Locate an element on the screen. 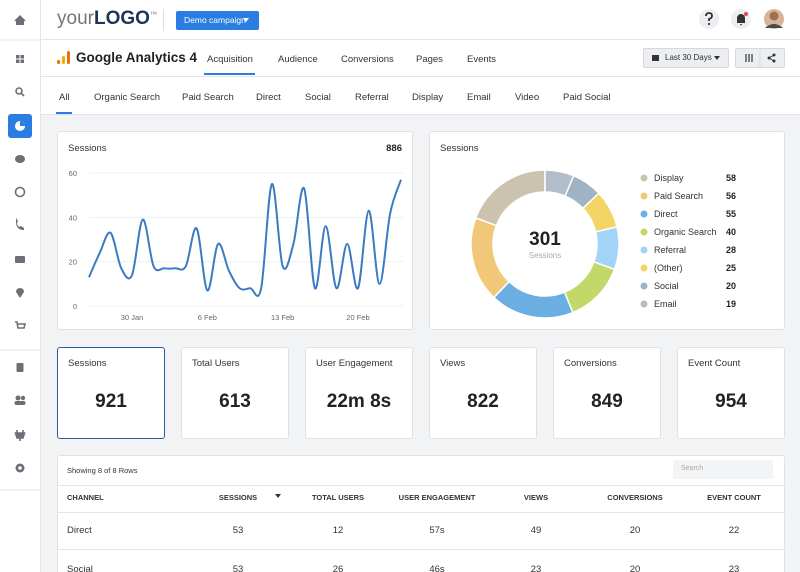 The image size is (800, 572). tab: Pages is located at coordinates (429, 59).